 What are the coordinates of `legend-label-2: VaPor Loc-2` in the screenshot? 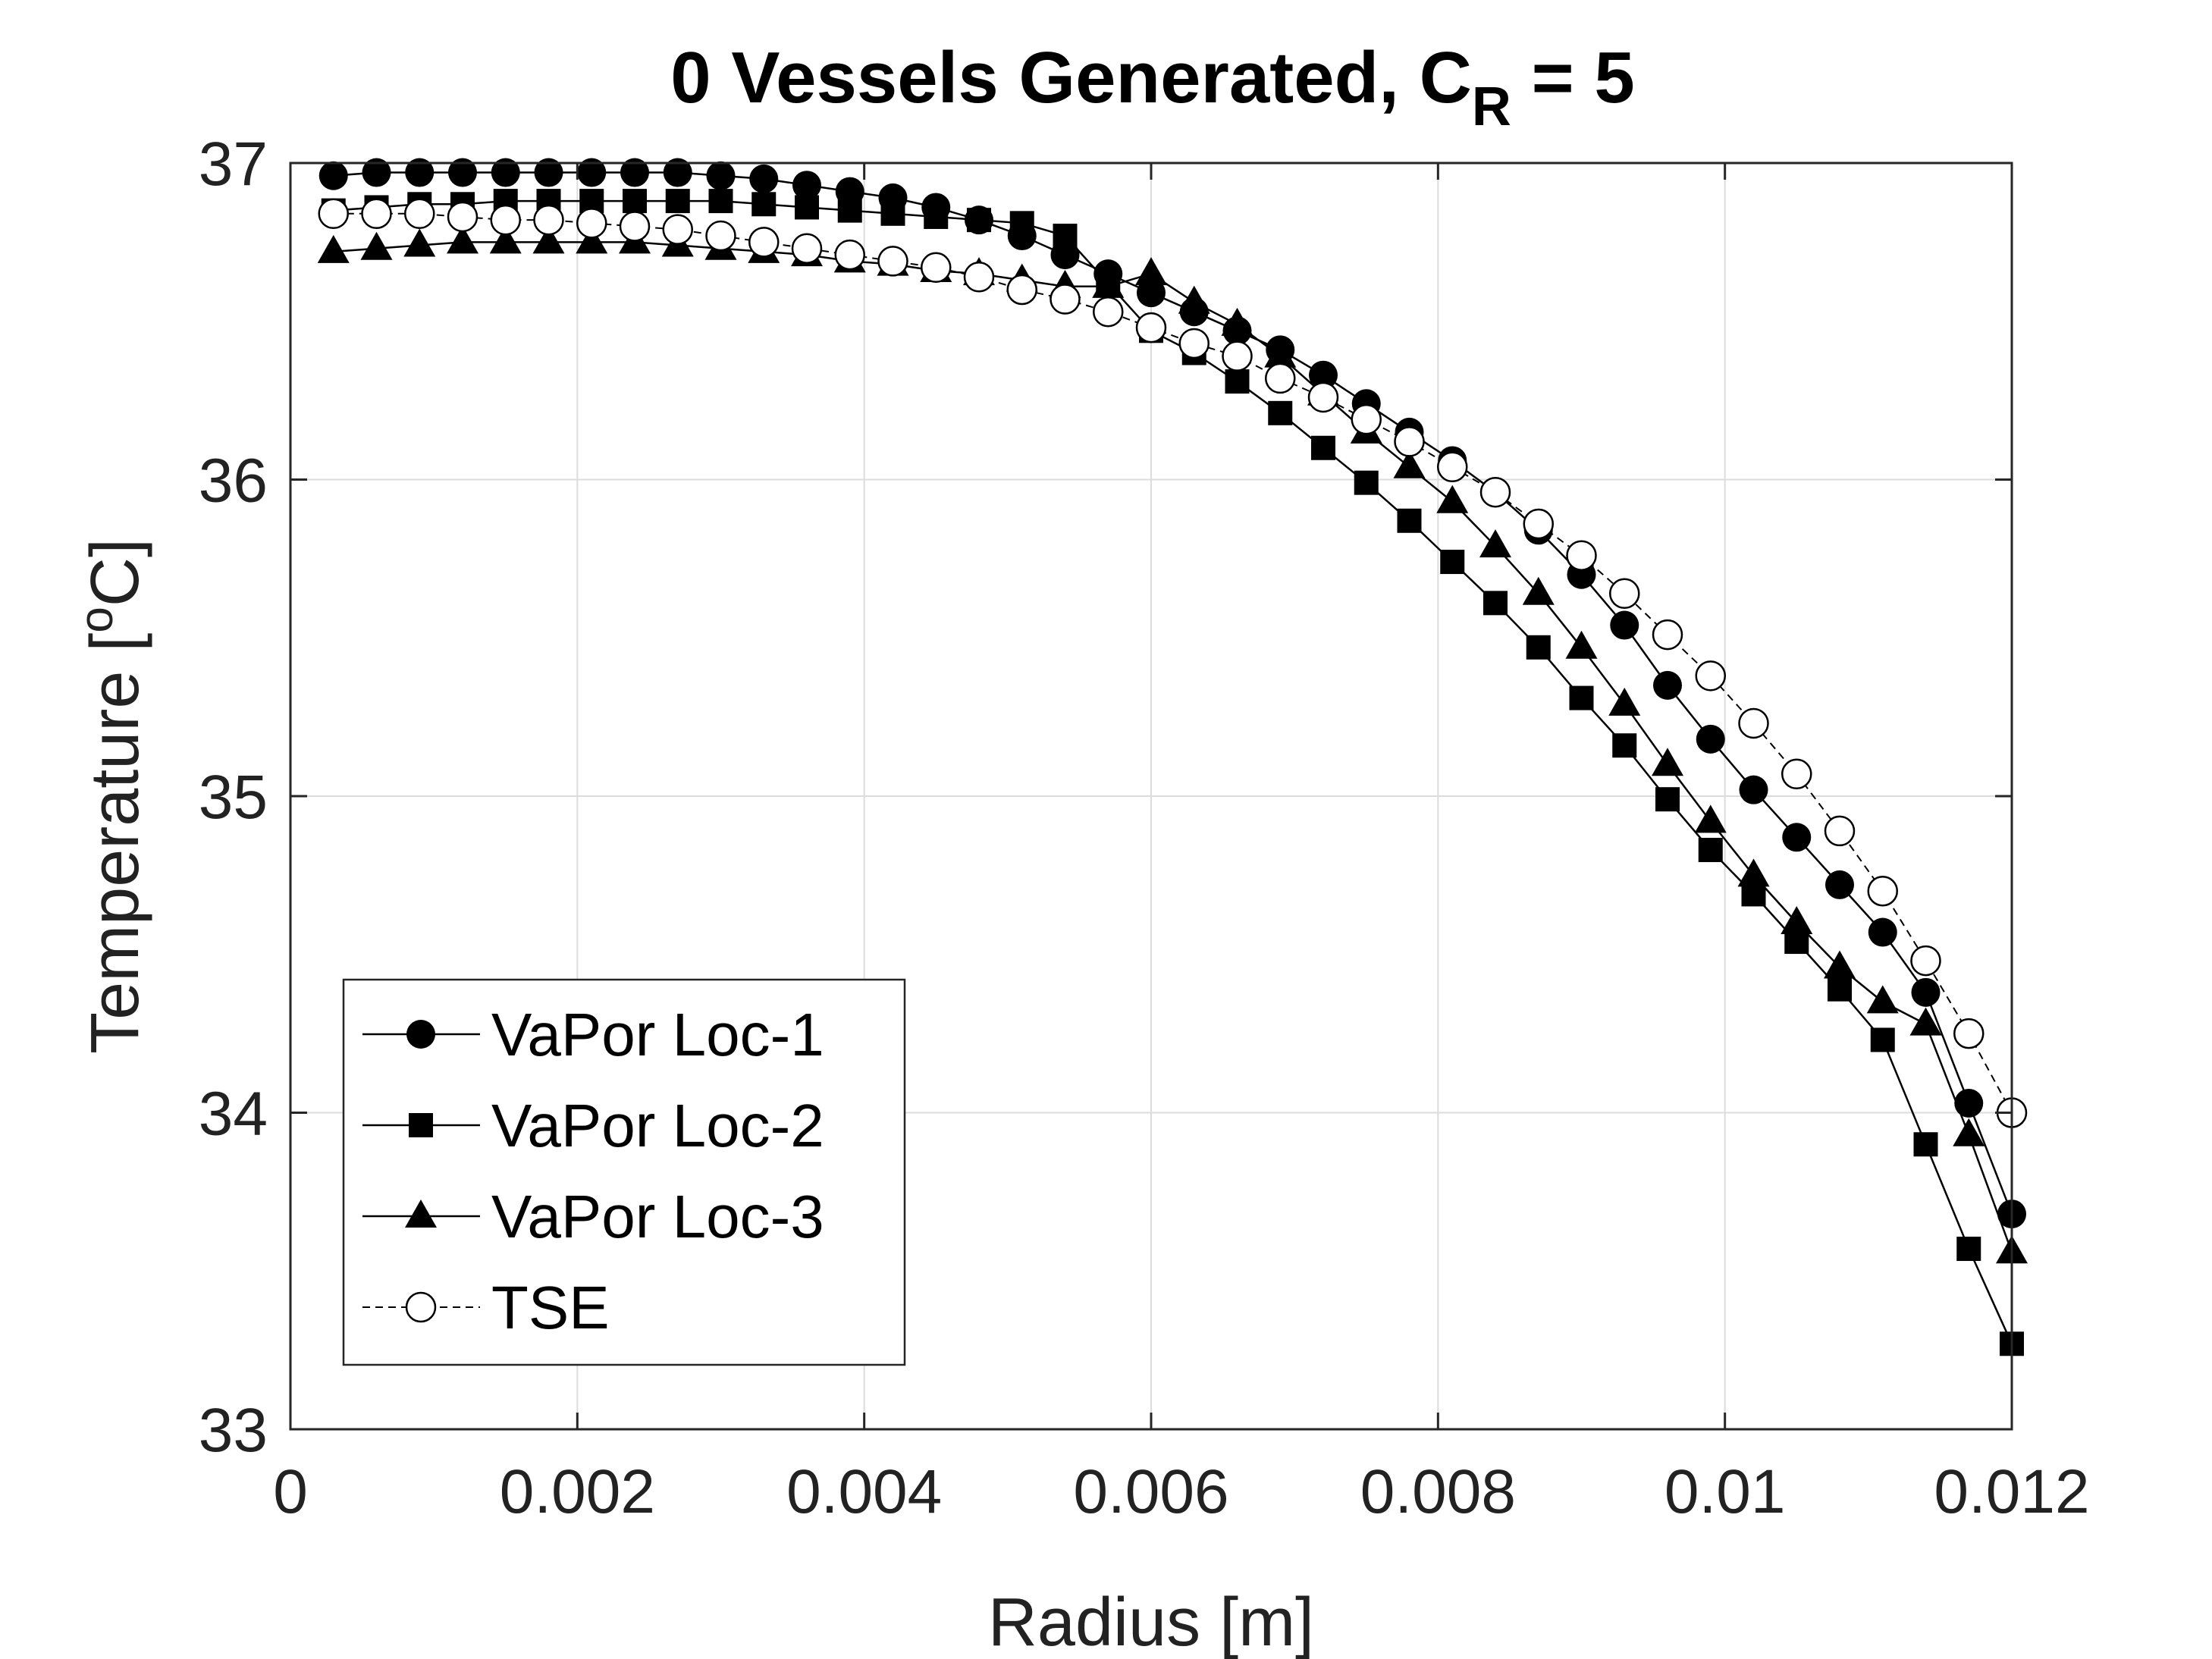 It's located at (657, 1126).